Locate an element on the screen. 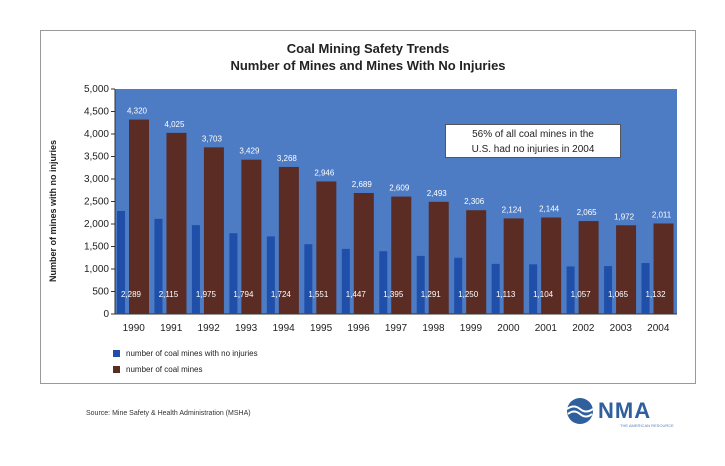 This screenshot has height=466, width=725. x-tick-label: 1995 is located at coordinates (321, 328).